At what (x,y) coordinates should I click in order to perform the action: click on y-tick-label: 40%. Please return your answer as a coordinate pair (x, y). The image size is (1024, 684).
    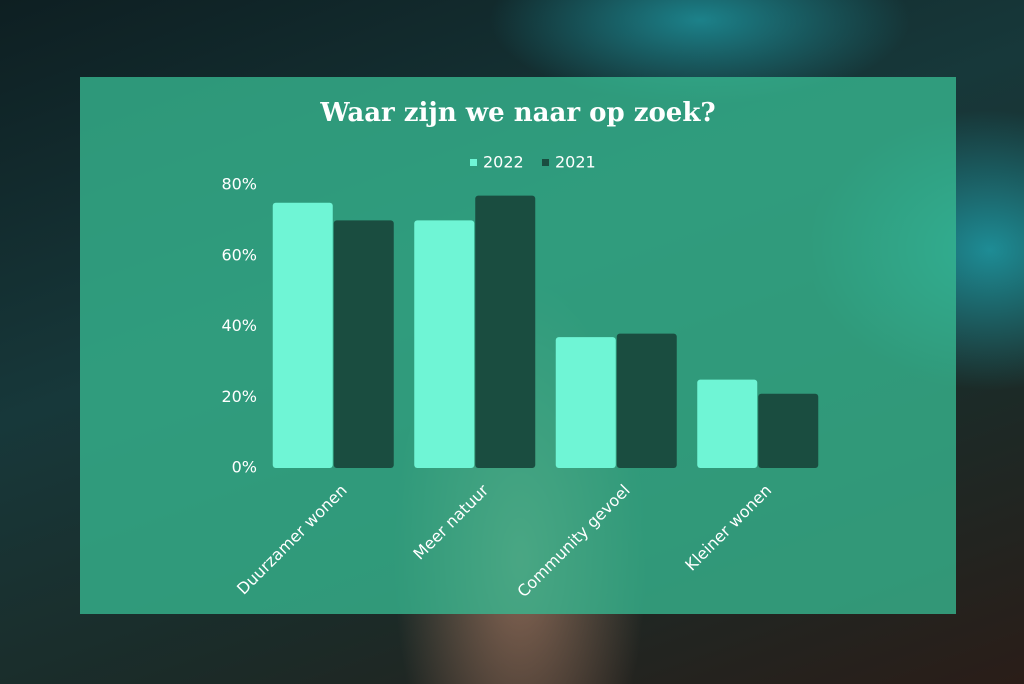
    Looking at the image, I should click on (239, 325).